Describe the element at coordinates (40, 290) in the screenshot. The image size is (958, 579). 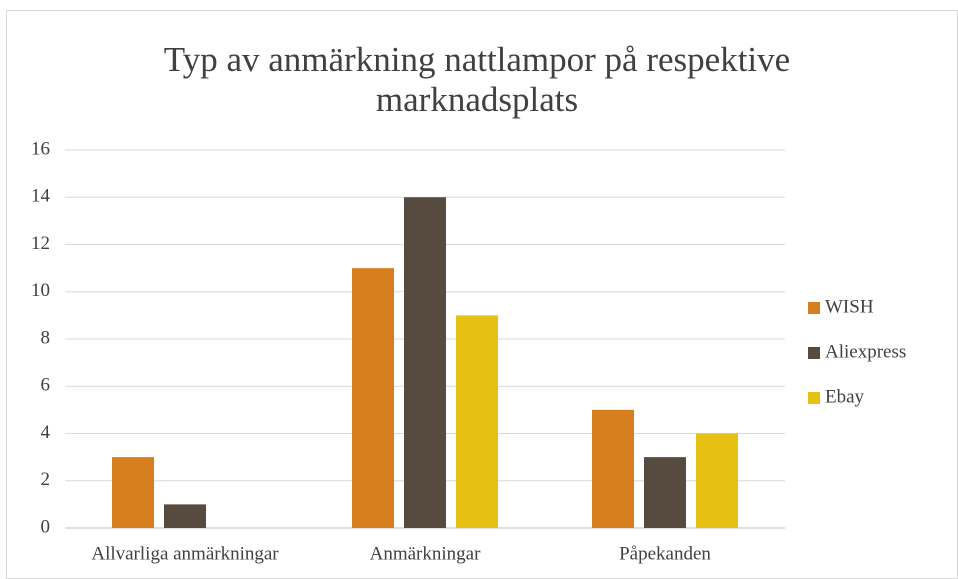
I see `y-tick-label: 10` at that location.